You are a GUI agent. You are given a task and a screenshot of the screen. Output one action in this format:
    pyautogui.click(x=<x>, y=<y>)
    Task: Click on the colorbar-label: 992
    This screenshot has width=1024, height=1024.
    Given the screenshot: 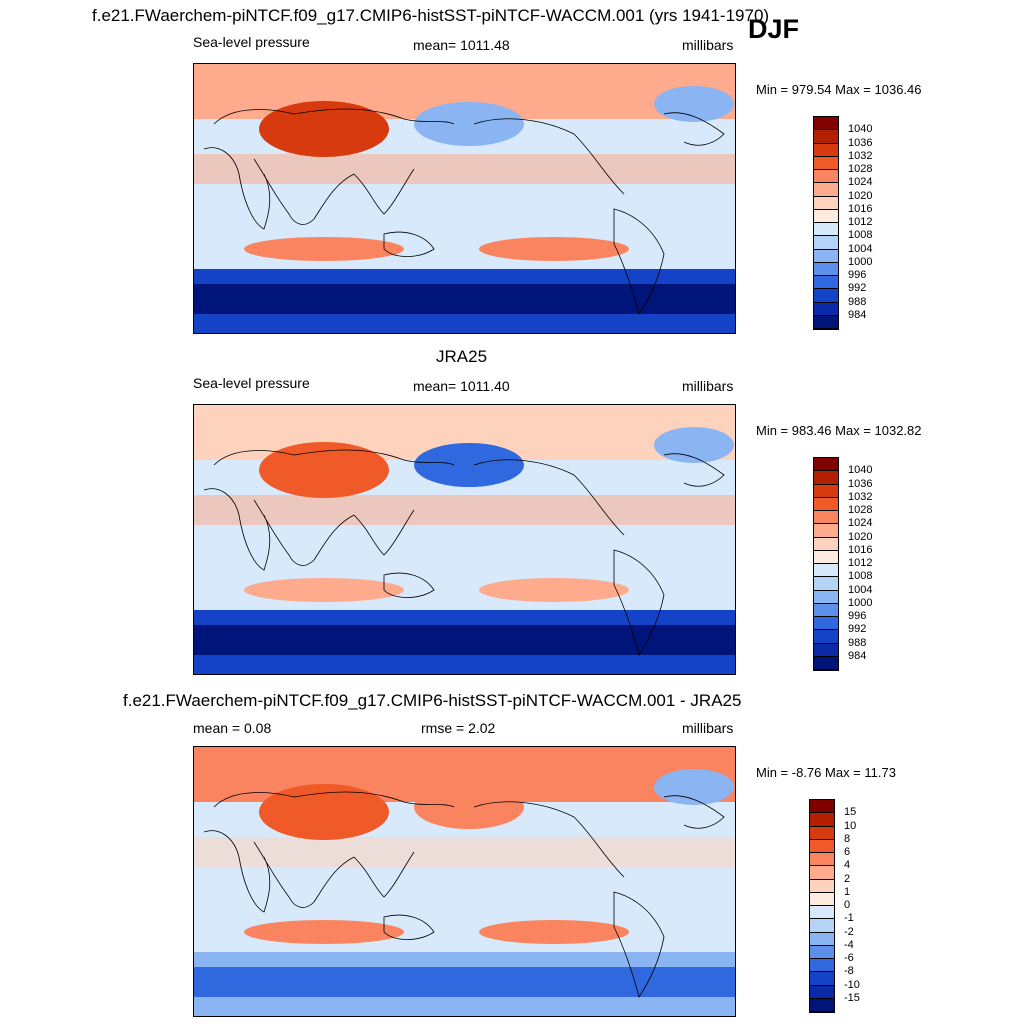 What is the action you would take?
    pyautogui.click(x=857, y=288)
    